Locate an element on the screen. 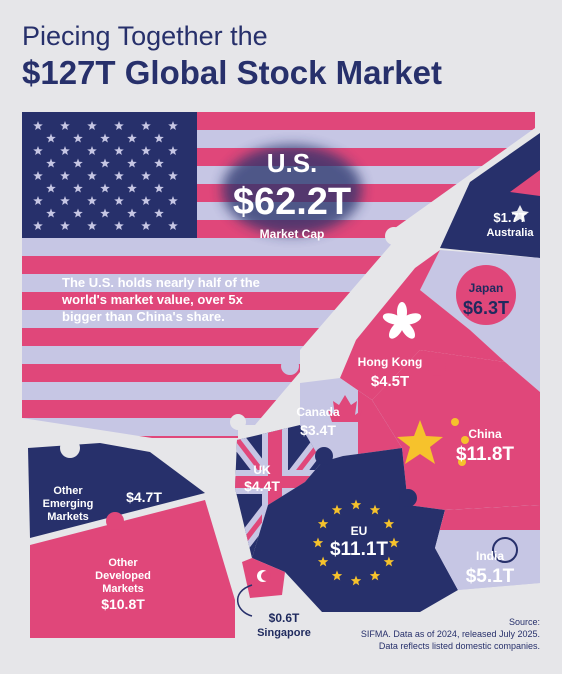 The width and height of the screenshot is (562, 674). label-value-australia: $1.7T is located at coordinates (509, 217).